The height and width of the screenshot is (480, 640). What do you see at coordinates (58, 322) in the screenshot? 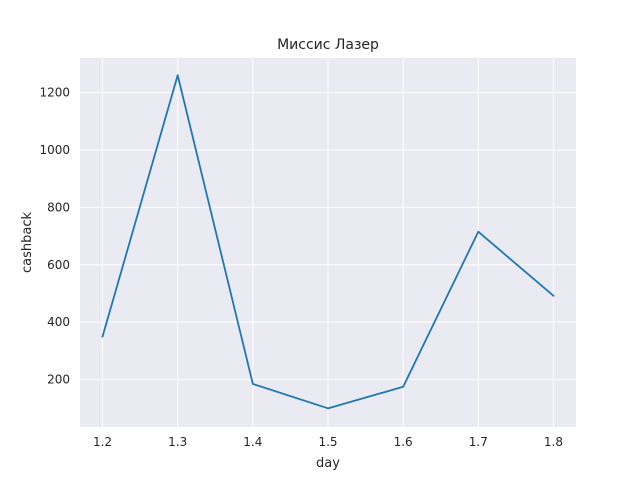
I see `y-tick-label: 400` at bounding box center [58, 322].